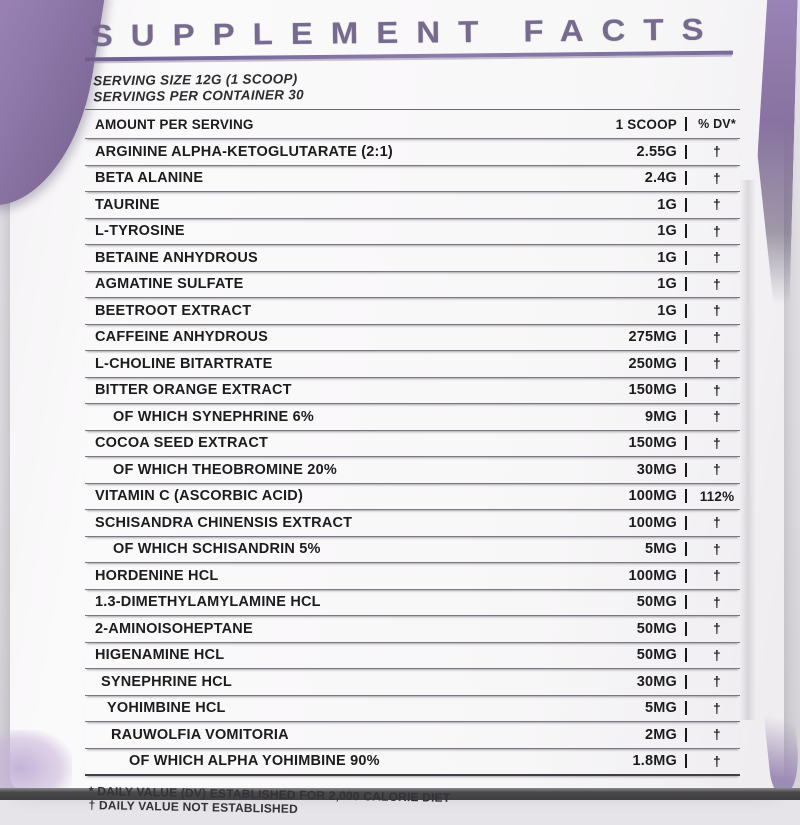 Image resolution: width=800 pixels, height=825 pixels. What do you see at coordinates (652, 390) in the screenshot?
I see `ingredient-amount: 150MG` at bounding box center [652, 390].